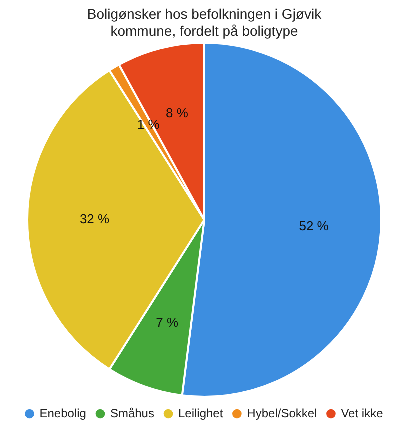  I want to click on data-label: 32 %, so click(95, 219).